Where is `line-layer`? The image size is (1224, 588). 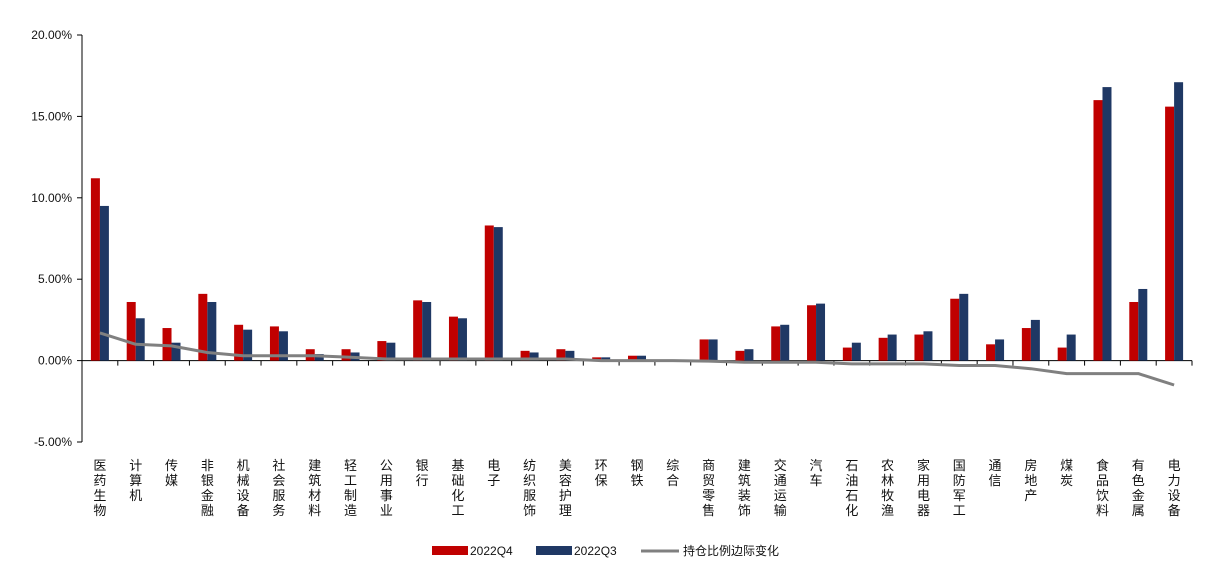
line-layer is located at coordinates (637, 359).